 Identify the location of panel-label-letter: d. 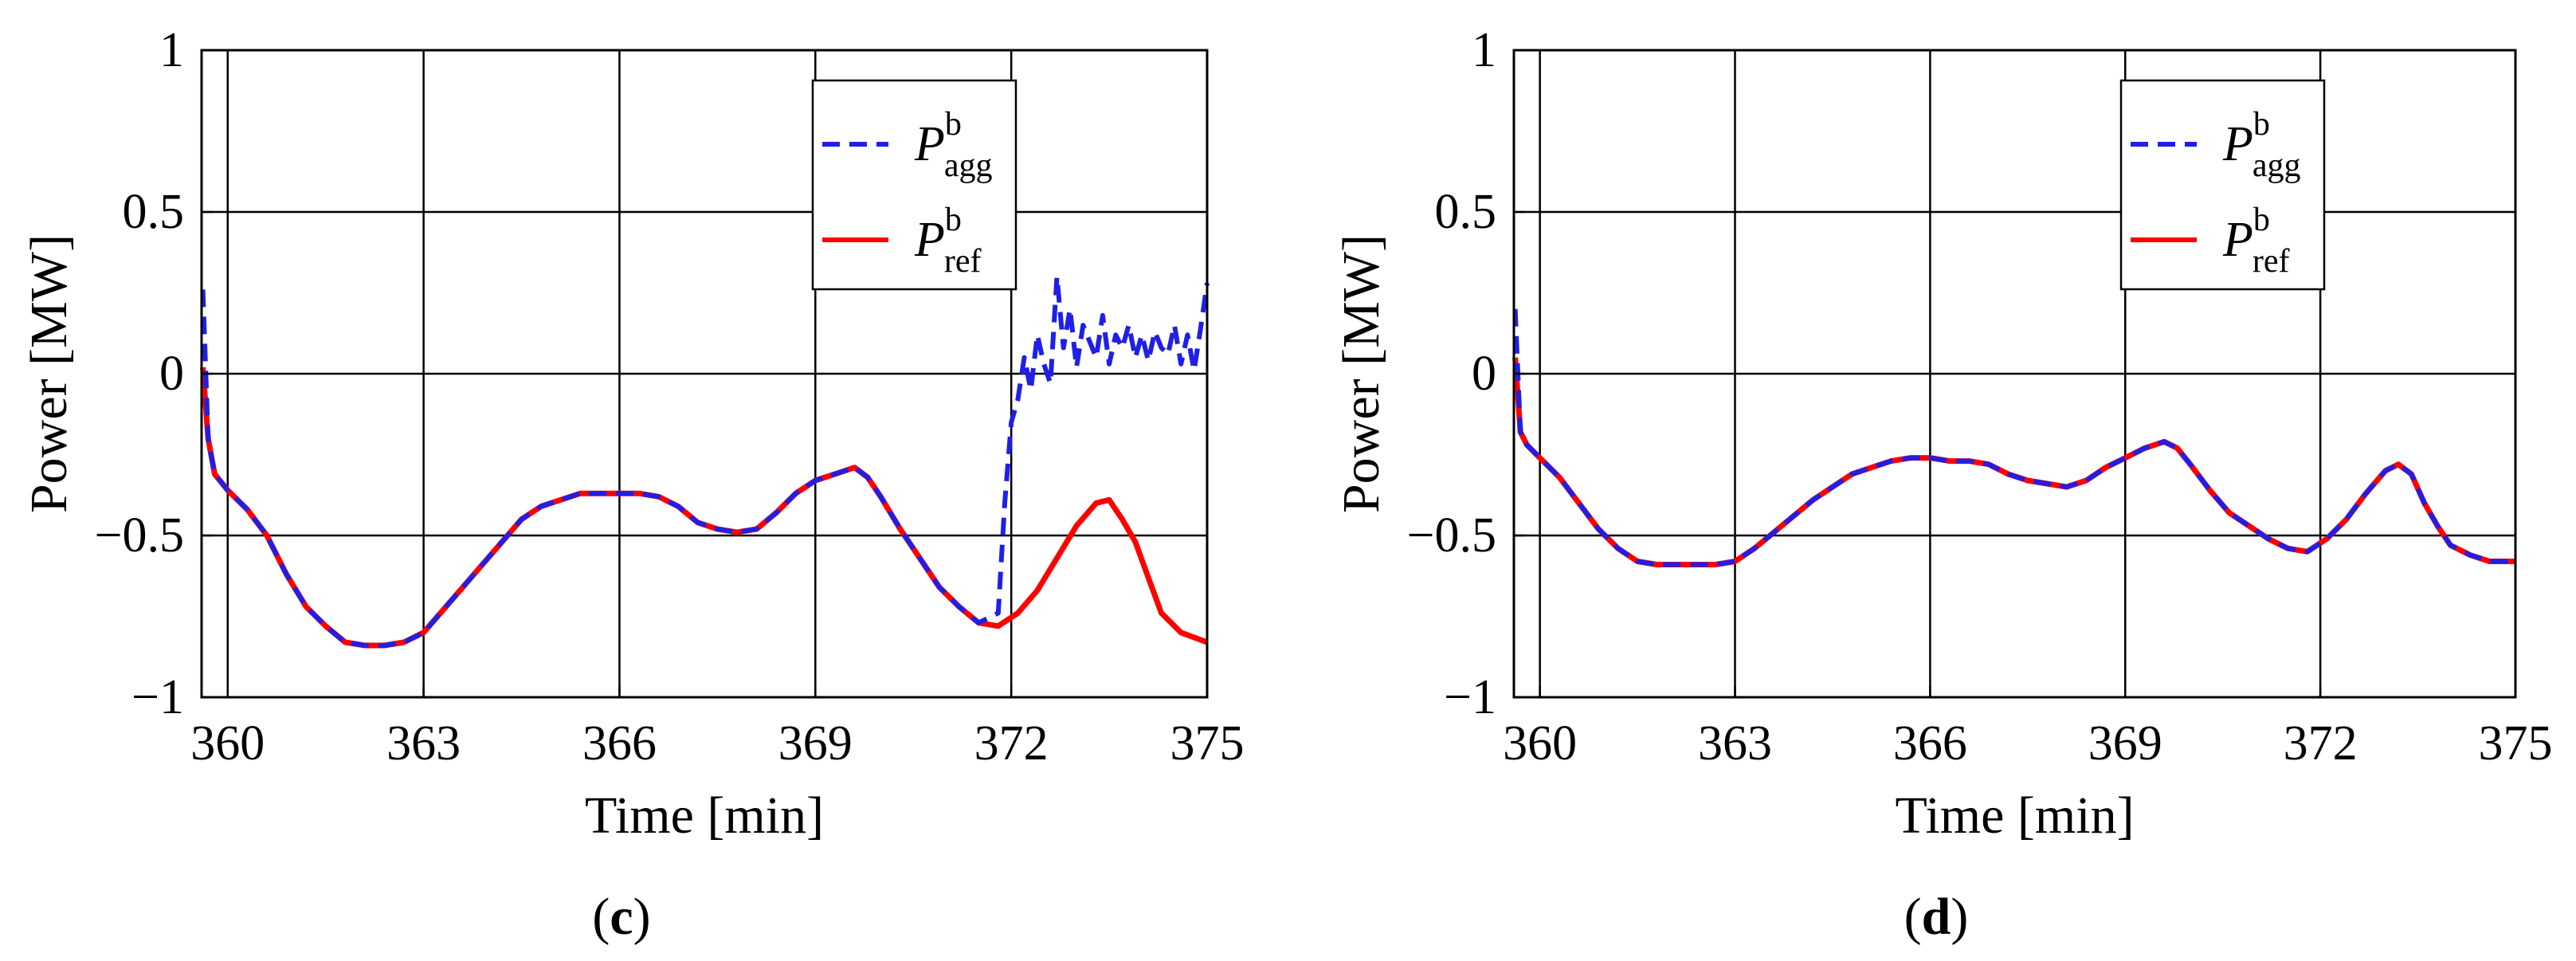
(1936, 917).